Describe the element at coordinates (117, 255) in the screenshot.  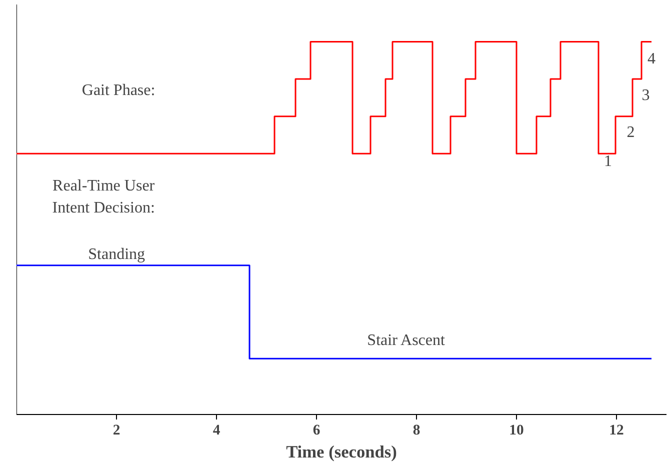
I see `annotation: Standing` at that location.